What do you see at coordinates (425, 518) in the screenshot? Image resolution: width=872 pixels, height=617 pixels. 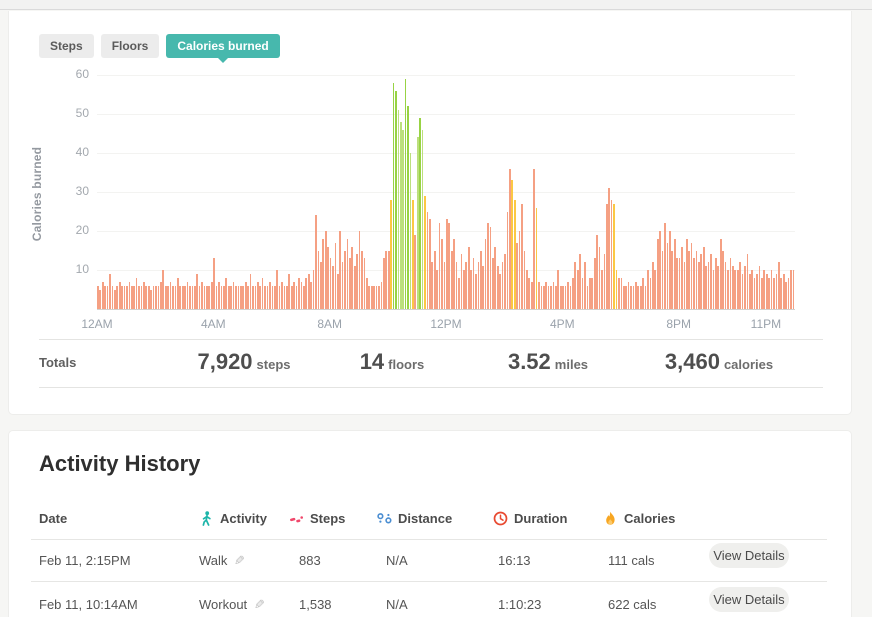 I see `col-header-distance-label: Distance` at bounding box center [425, 518].